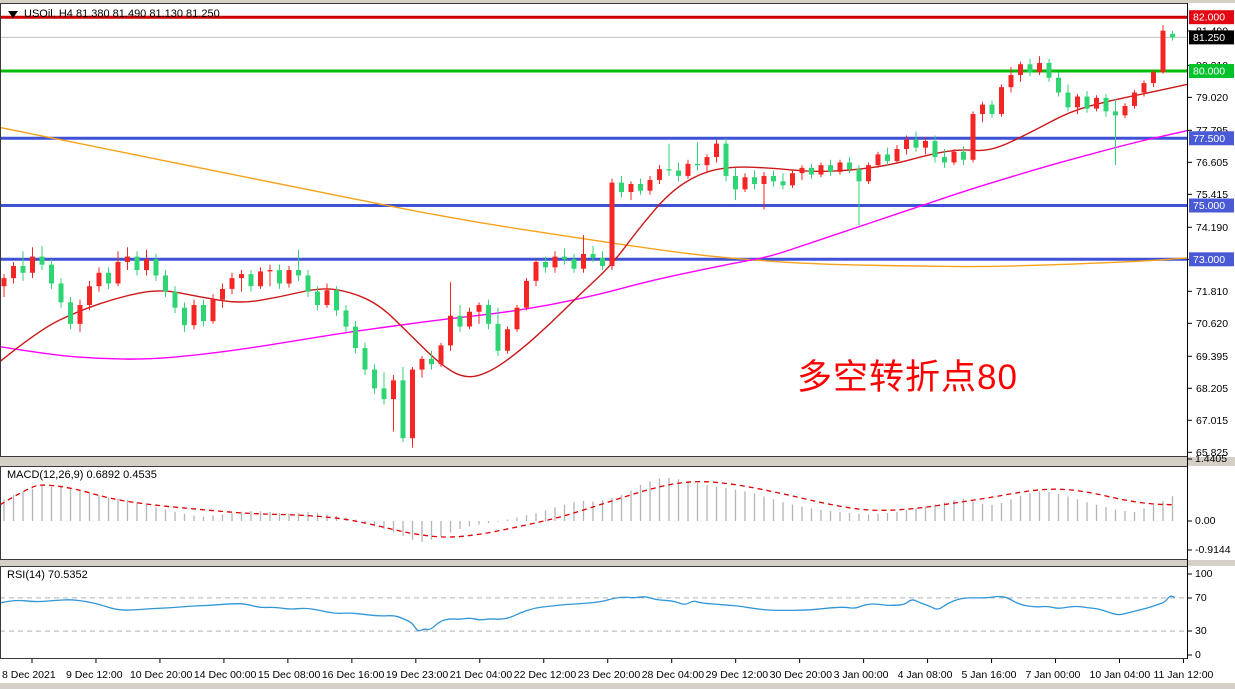 This screenshot has height=689, width=1235. What do you see at coordinates (1198, 655) in the screenshot?
I see `rsi-scale-label: 0` at bounding box center [1198, 655].